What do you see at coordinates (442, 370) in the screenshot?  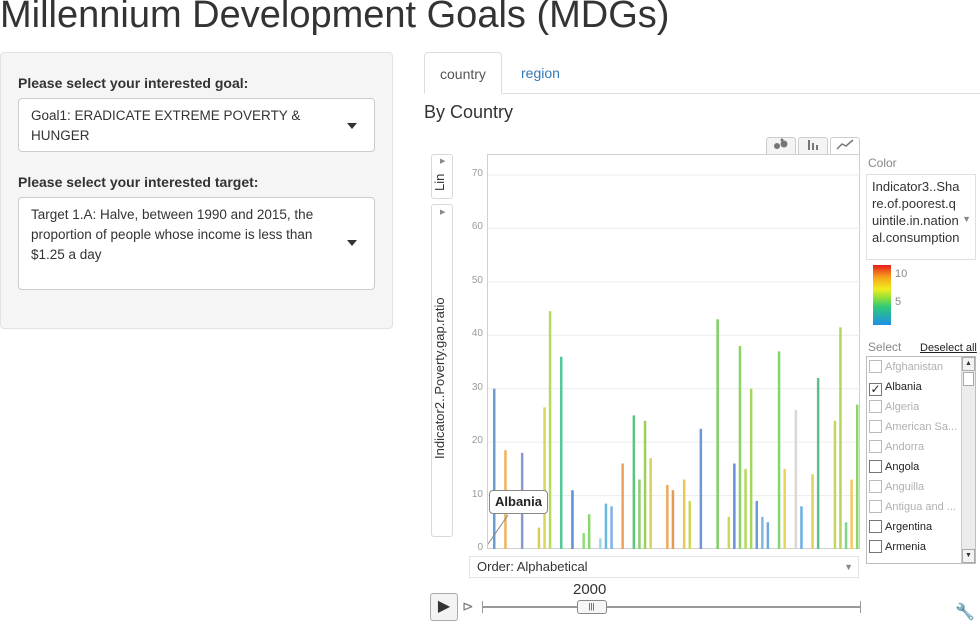 I see `y-axis-selector: ▶ Indicator2..Poverty.gap.ratio` at bounding box center [442, 370].